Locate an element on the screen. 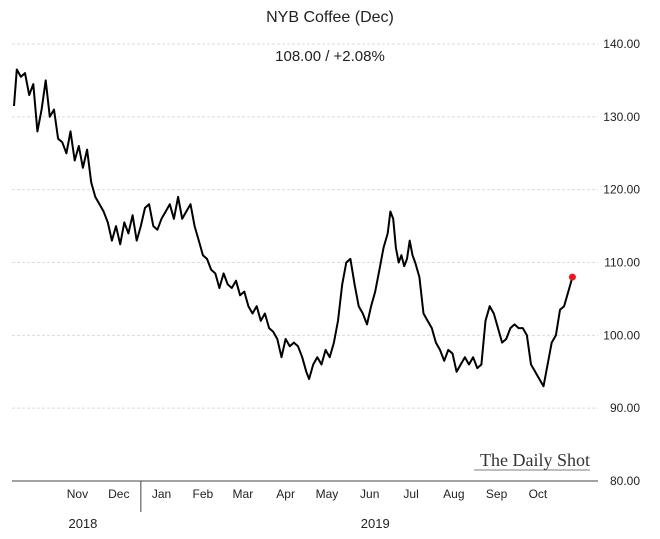 The height and width of the screenshot is (539, 660). x-tick-label: Nov is located at coordinates (77, 494).